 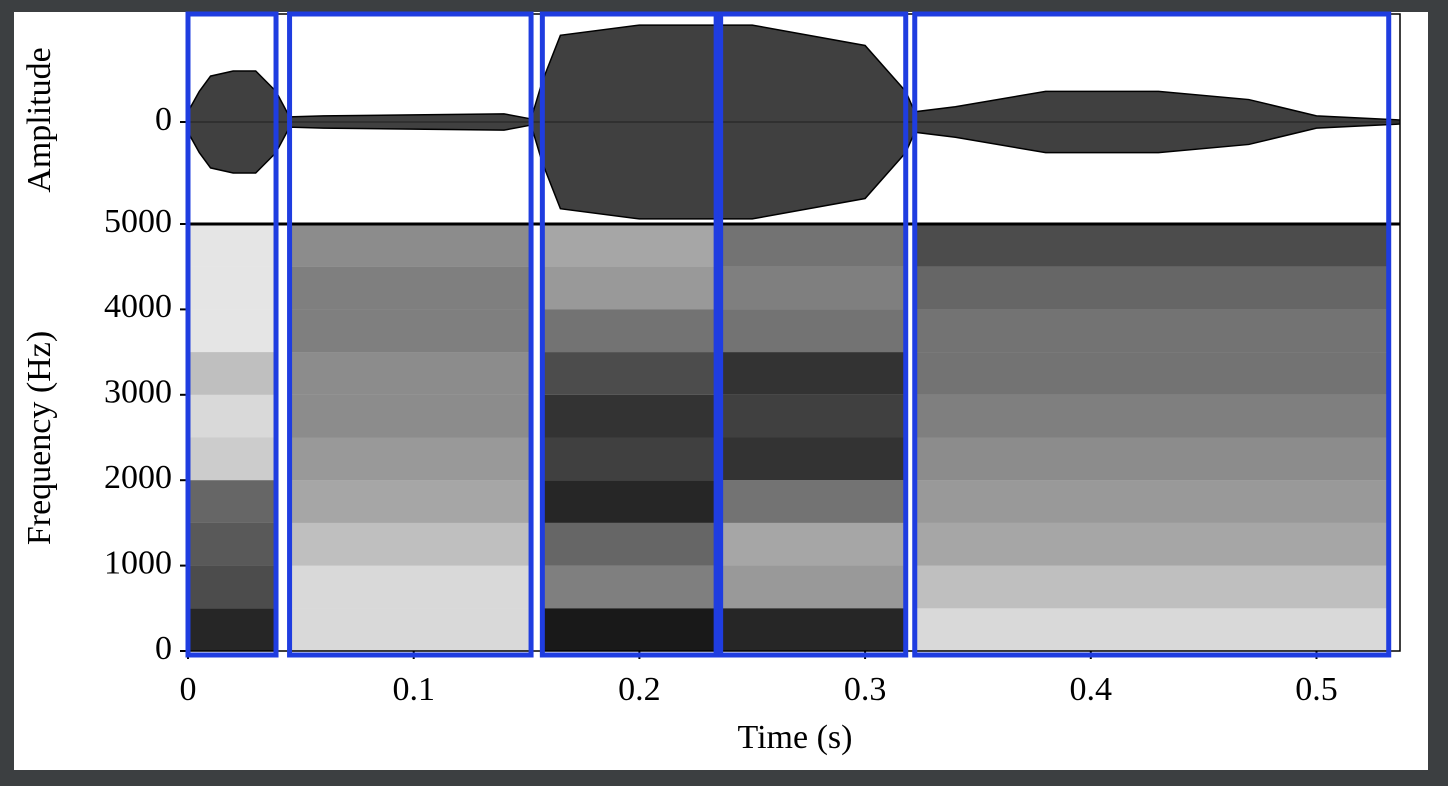 I want to click on y-tick-label: 3000, so click(x=138, y=392).